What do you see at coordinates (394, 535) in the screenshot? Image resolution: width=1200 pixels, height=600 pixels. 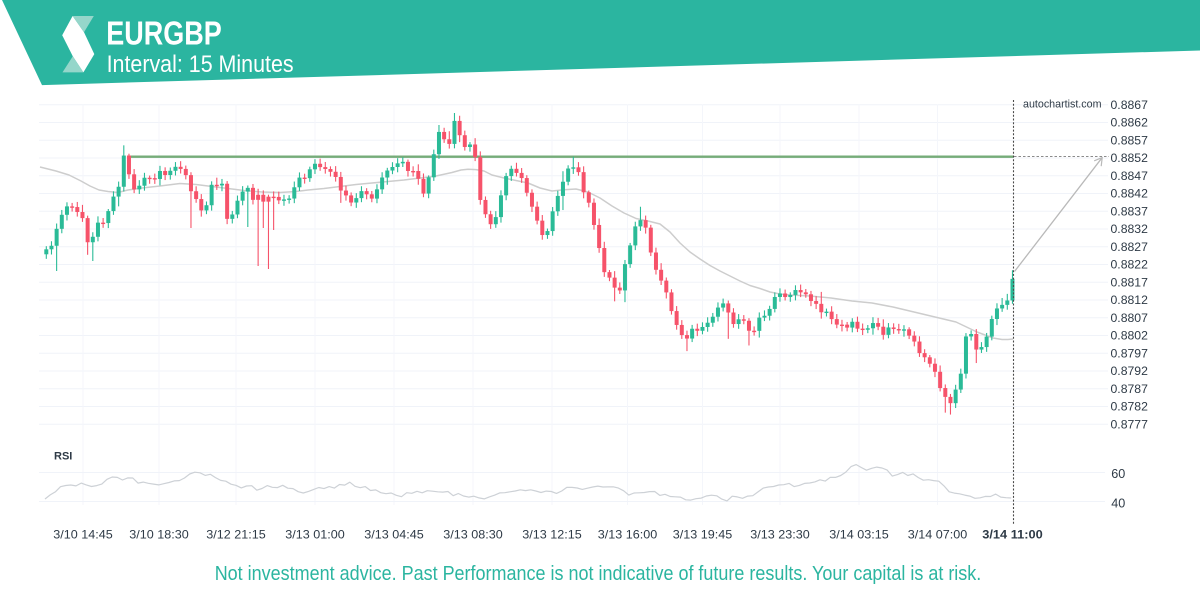 I see `svg-text: 3/13 04:45` at bounding box center [394, 535].